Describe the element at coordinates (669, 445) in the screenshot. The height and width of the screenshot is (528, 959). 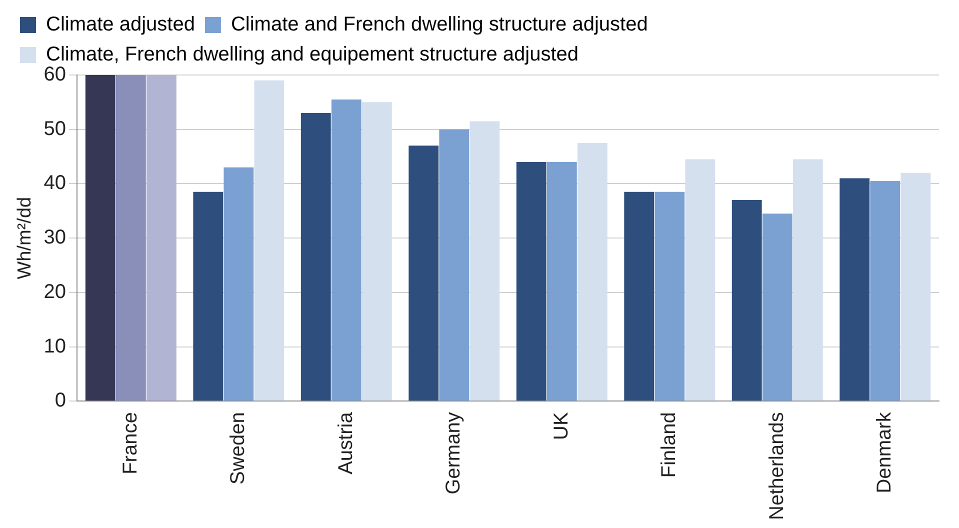
I see `x-tick-label: Finland` at that location.